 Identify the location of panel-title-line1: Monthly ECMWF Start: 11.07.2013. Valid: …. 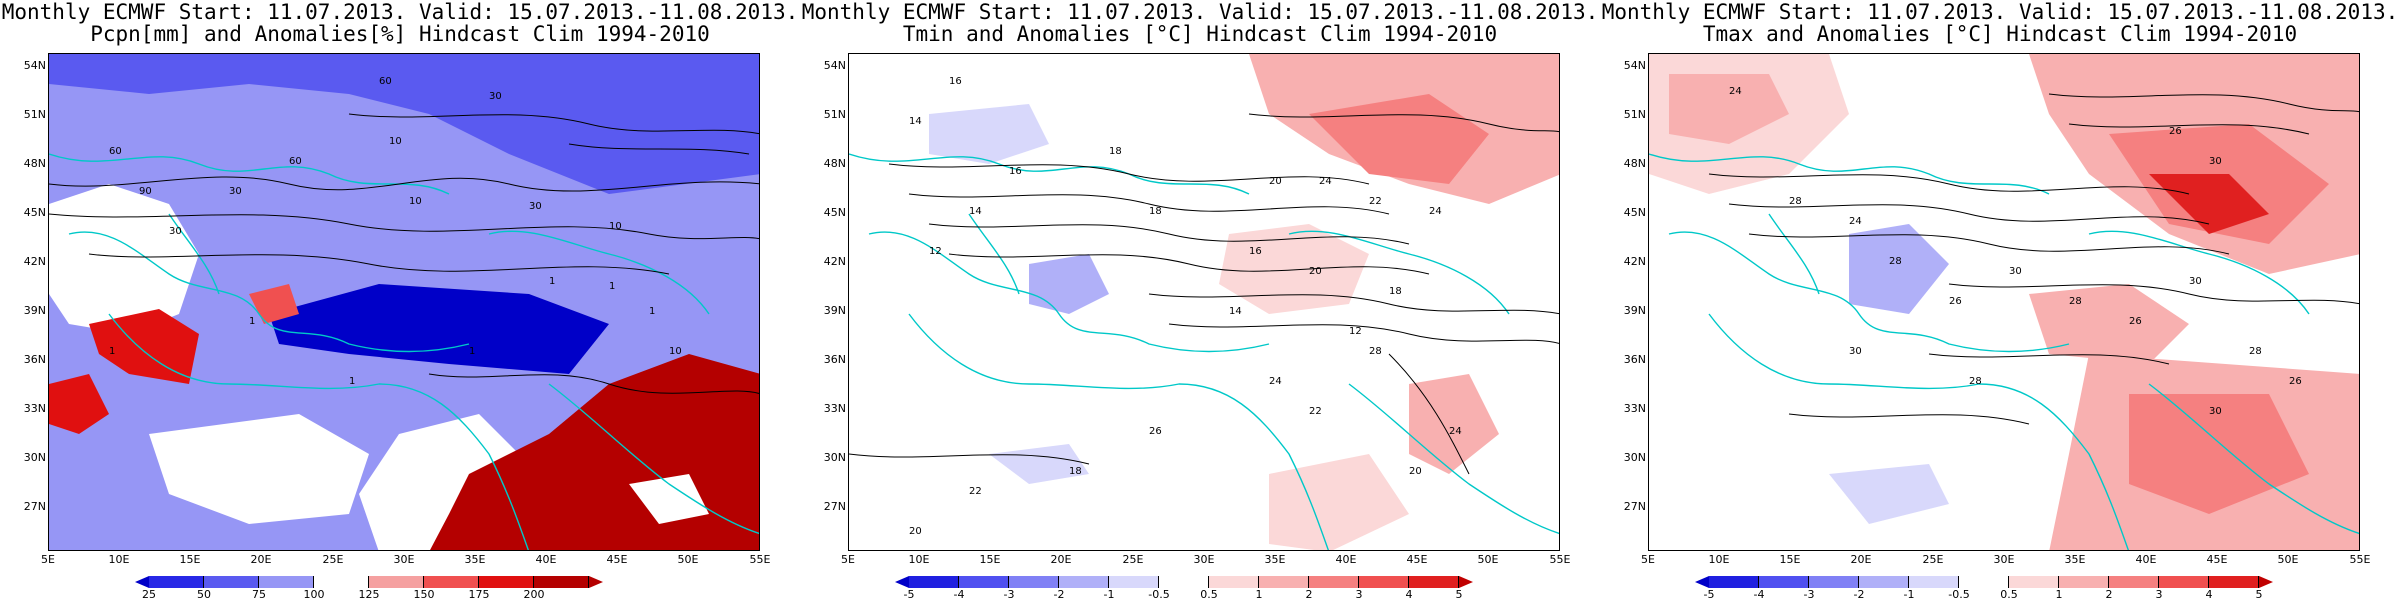
(1200, 12).